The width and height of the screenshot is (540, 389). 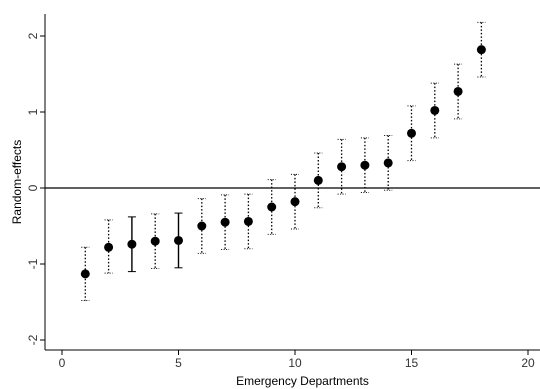 What do you see at coordinates (528, 363) in the screenshot?
I see `x-tick-label: 20` at bounding box center [528, 363].